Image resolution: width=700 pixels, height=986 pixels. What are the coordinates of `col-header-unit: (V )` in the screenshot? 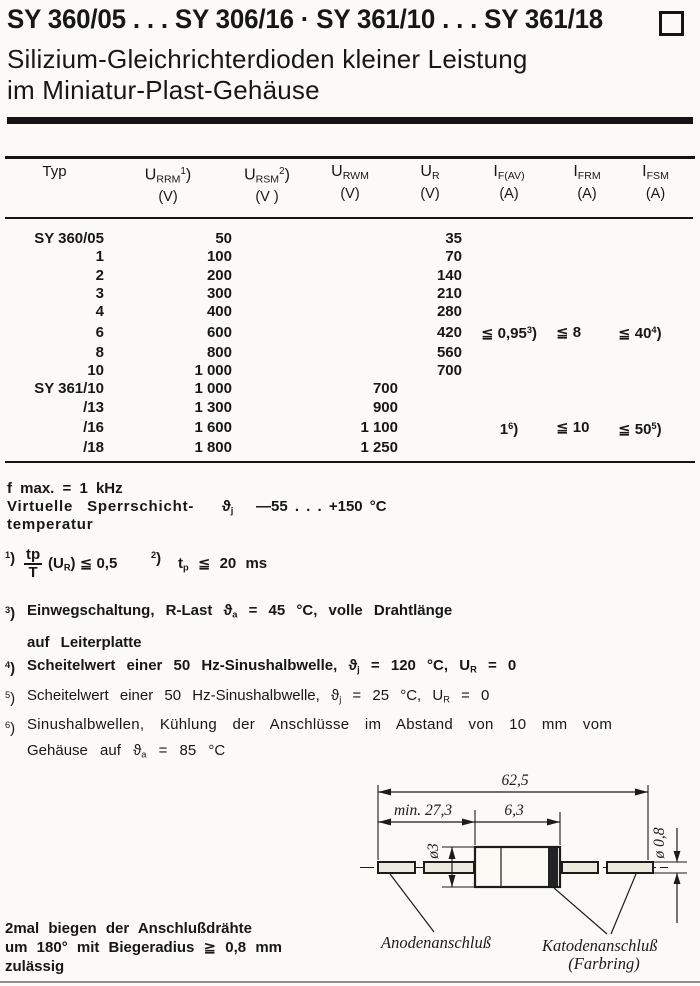 It's located at (267, 197).